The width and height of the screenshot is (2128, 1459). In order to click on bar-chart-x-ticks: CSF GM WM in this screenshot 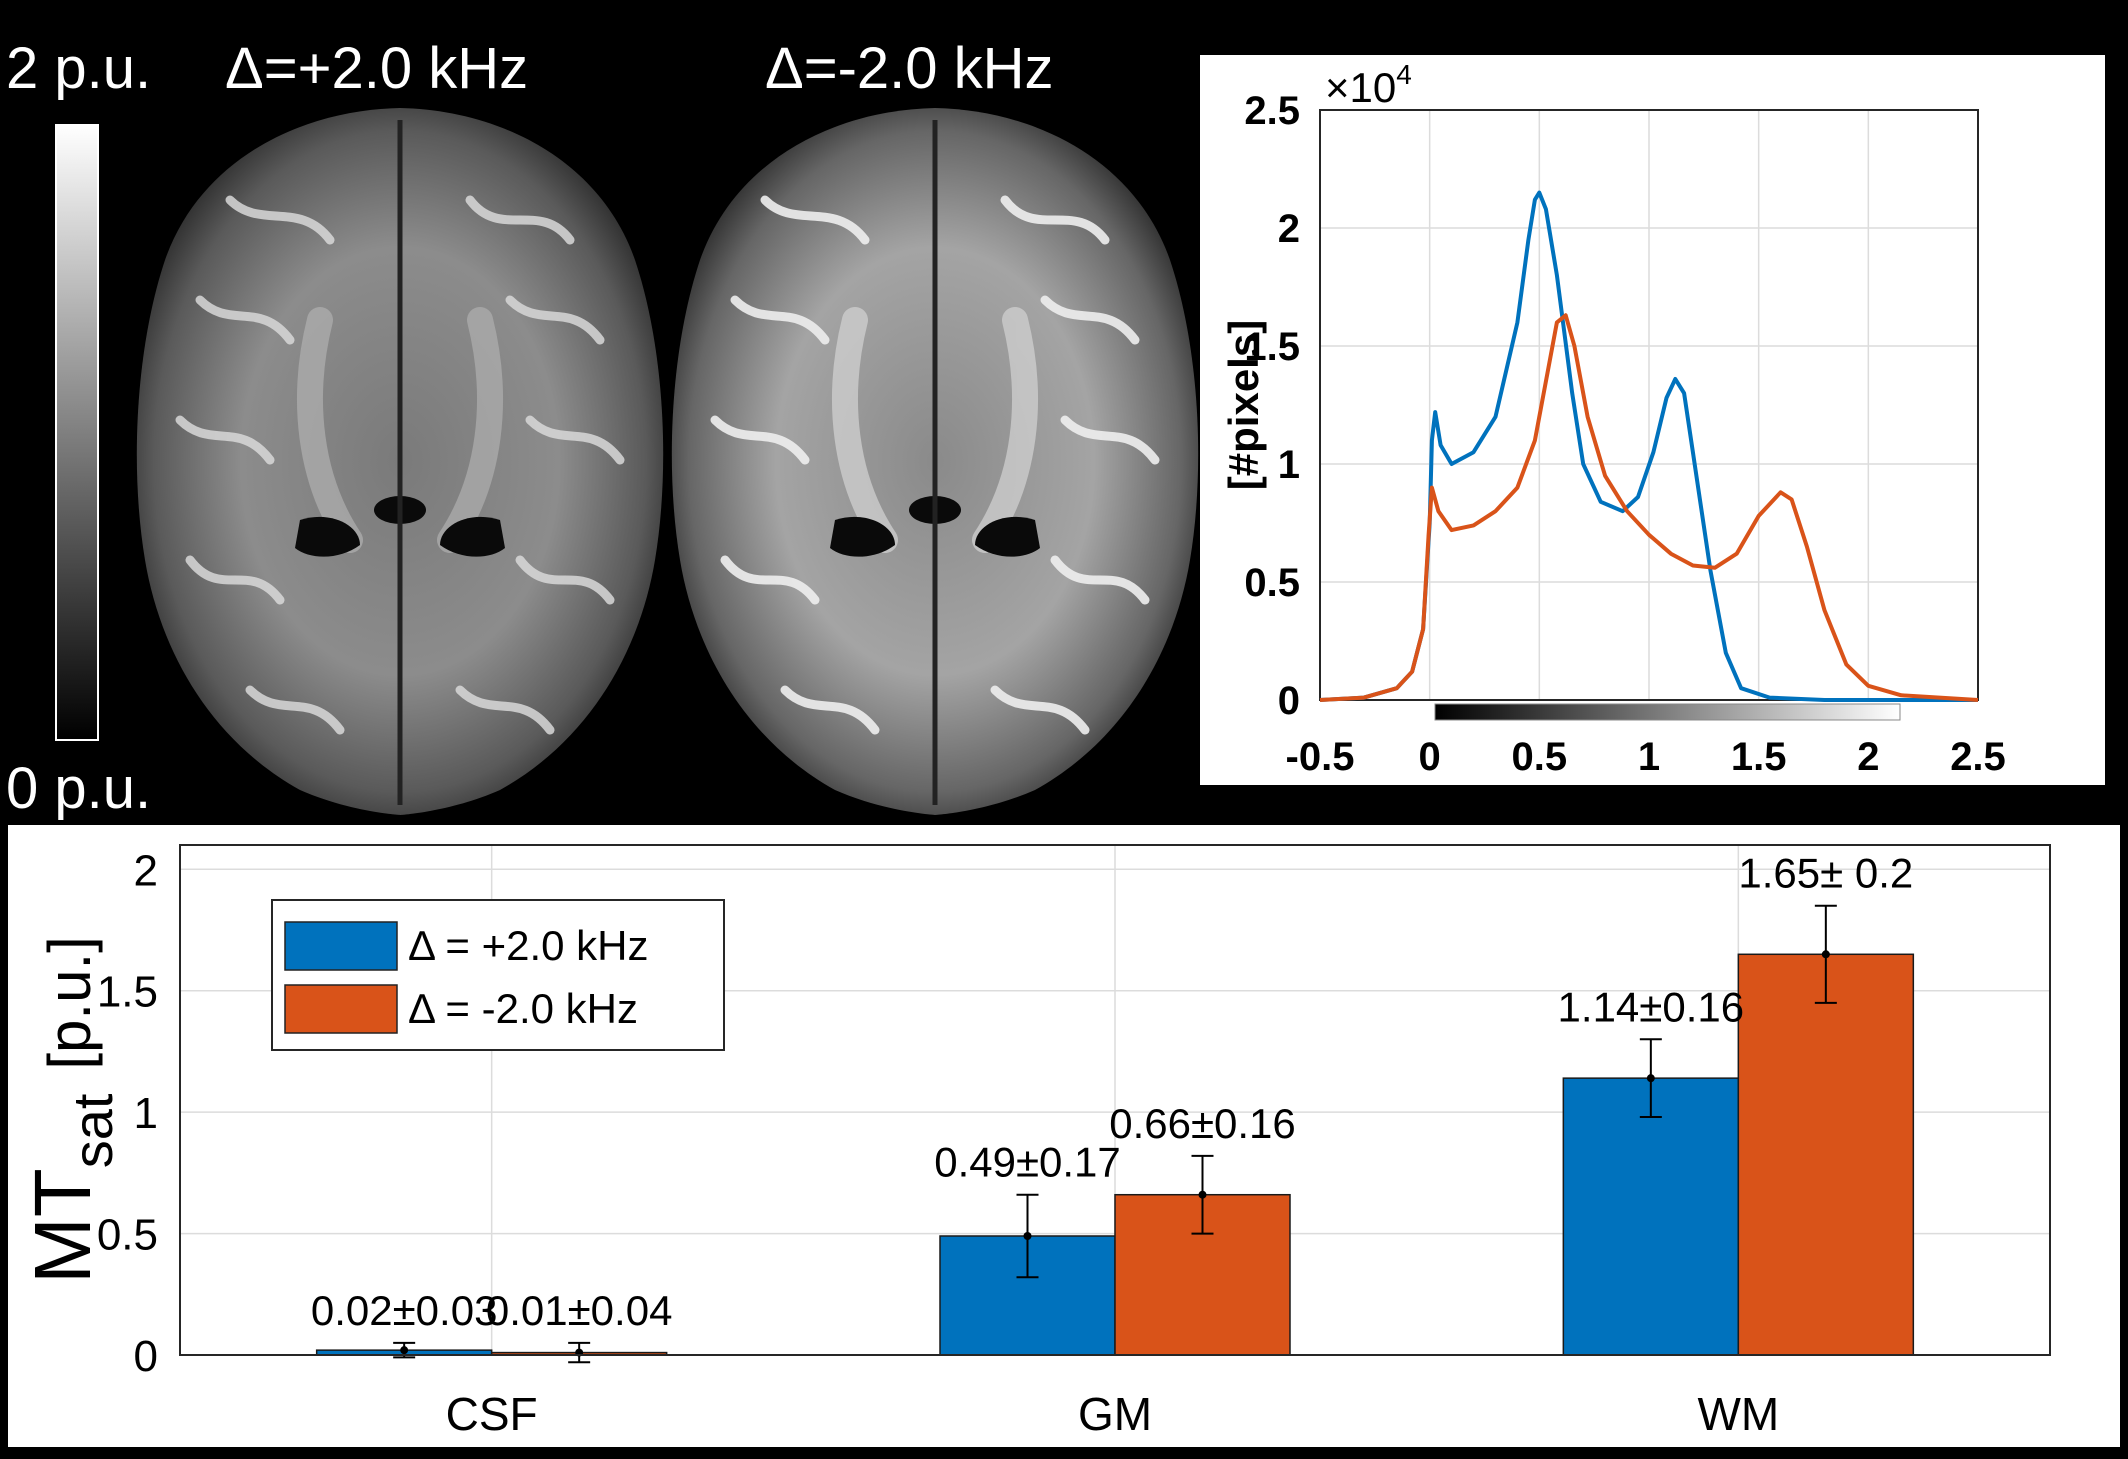, I will do `click(1113, 1414)`.